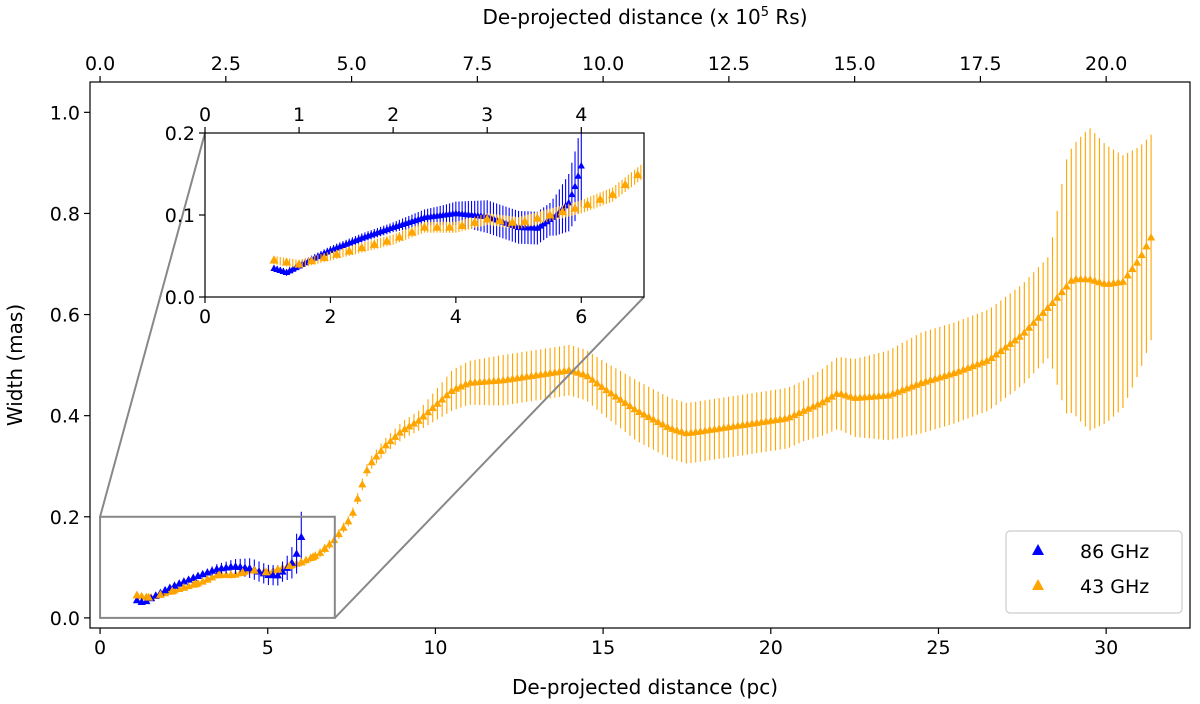 This screenshot has height=704, width=1200. Describe the element at coordinates (152, 325) in the screenshot. I see `zoom-connector-line-upper` at that location.